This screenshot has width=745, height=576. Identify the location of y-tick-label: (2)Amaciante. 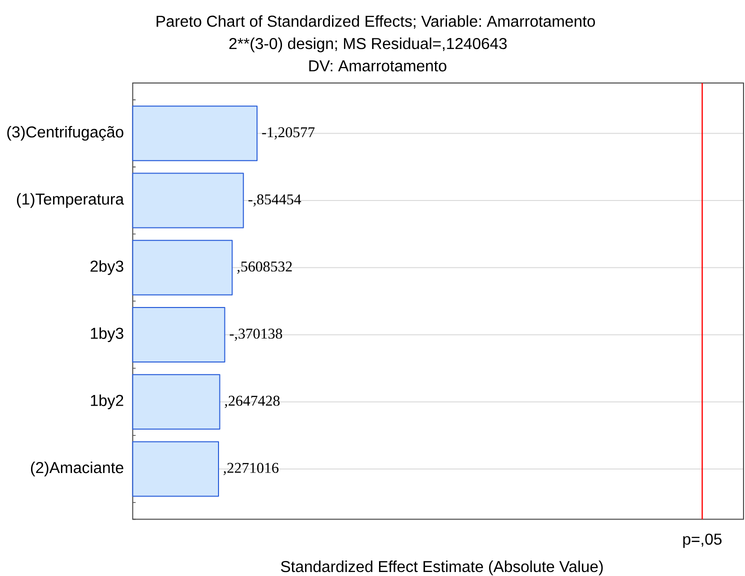
(77, 469).